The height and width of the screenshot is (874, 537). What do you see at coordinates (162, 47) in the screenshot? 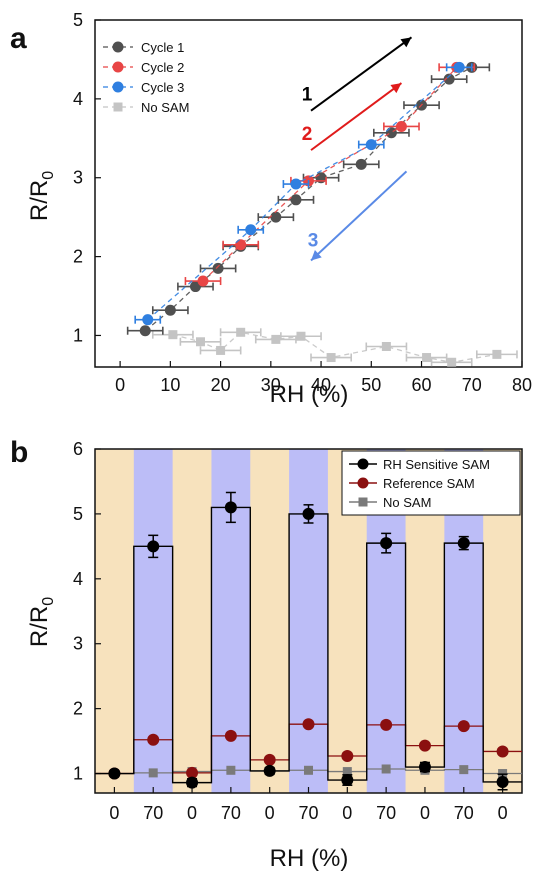
I see `legend-label: Cycle 1` at bounding box center [162, 47].